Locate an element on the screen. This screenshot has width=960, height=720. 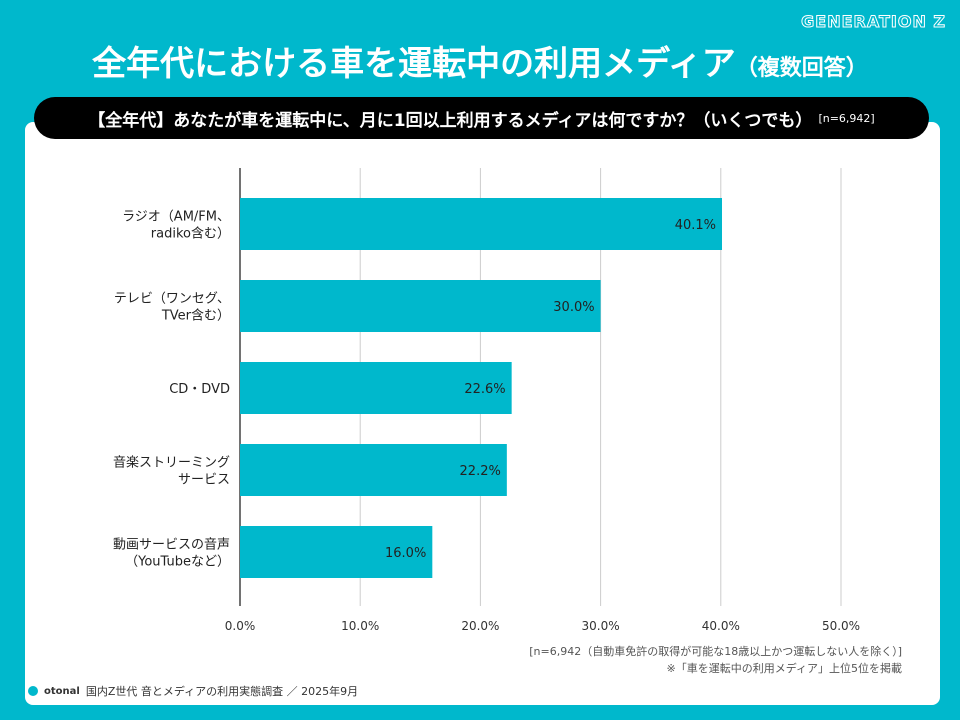
source-text: 国内Z世代 音とメディアの利用実態調査 ／ 2025年9月 is located at coordinates (222, 691).